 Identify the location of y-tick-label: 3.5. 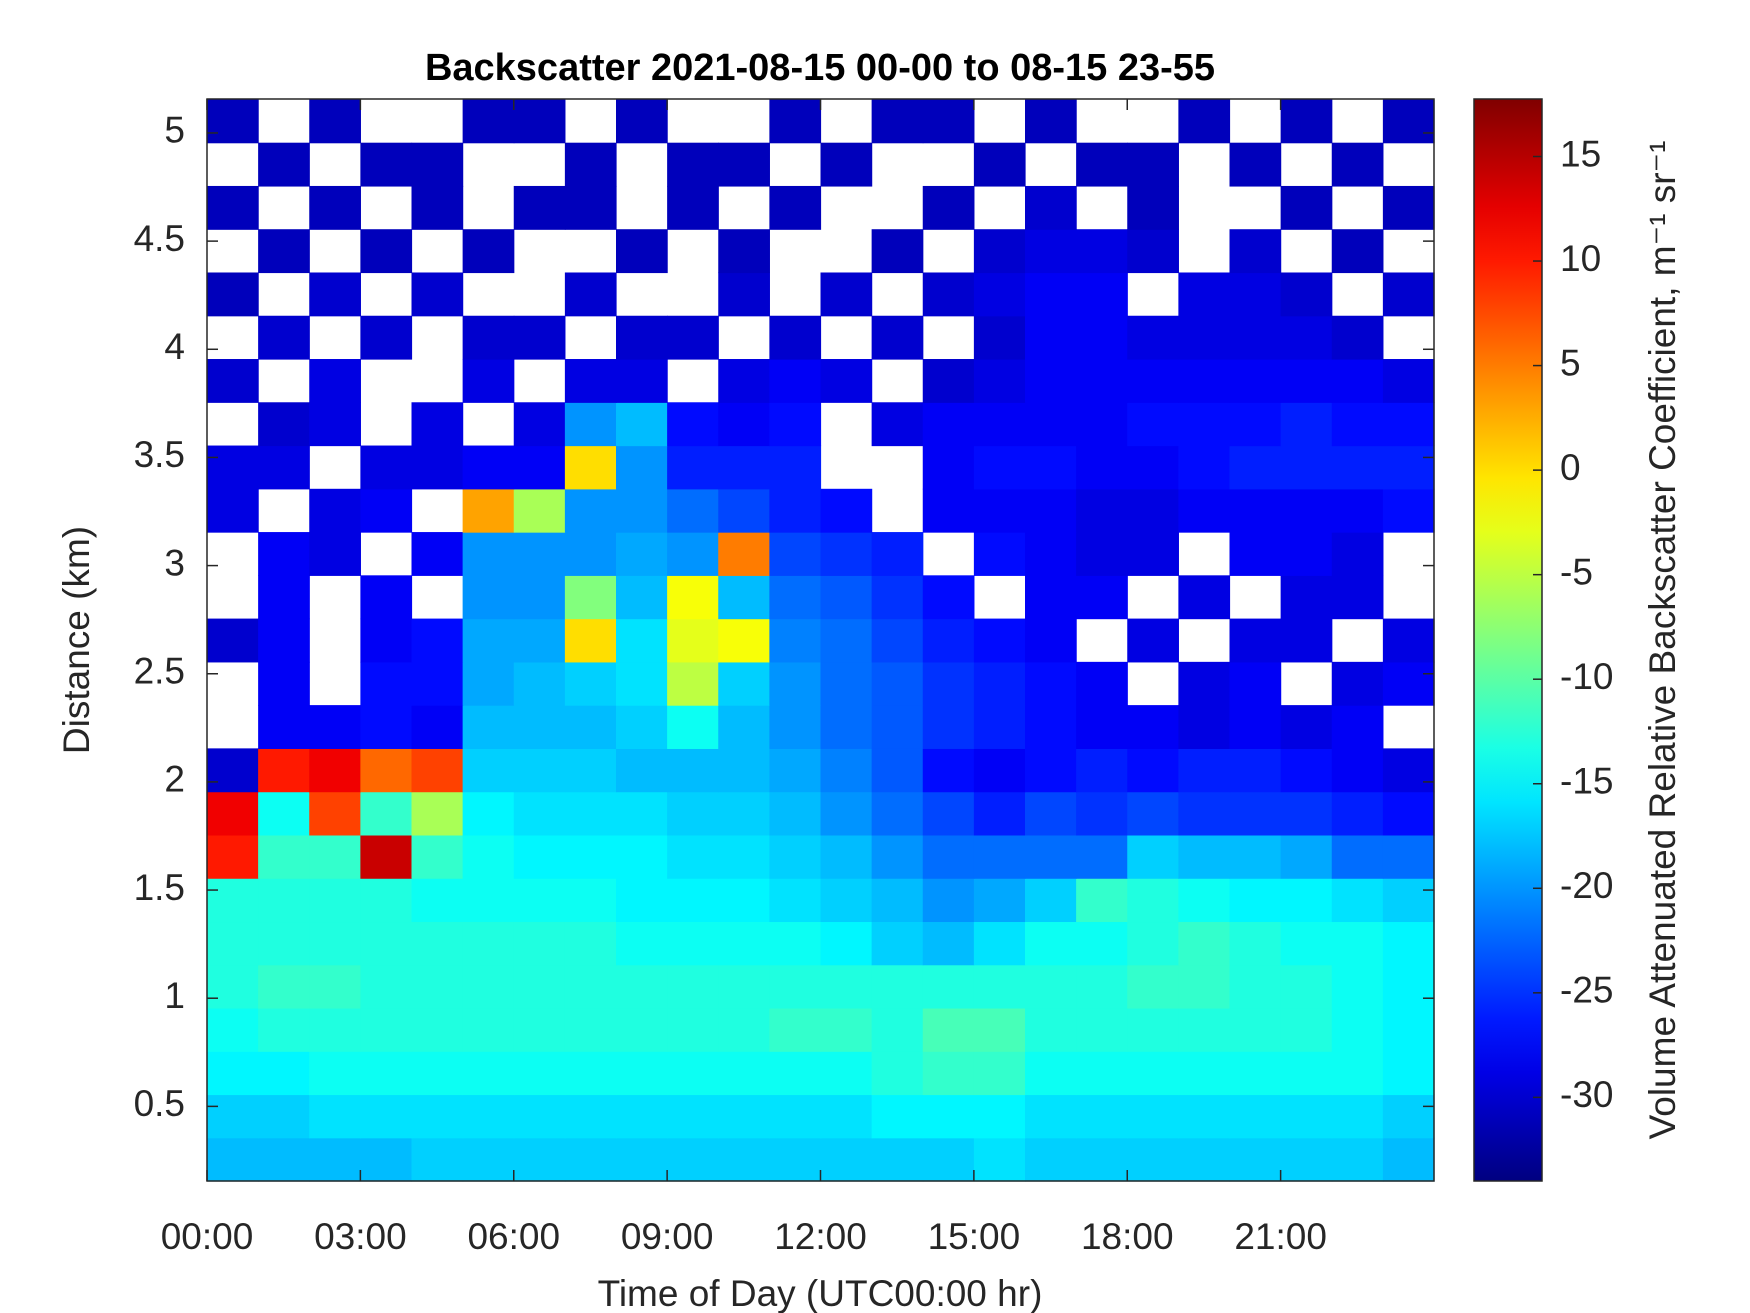
(159, 454).